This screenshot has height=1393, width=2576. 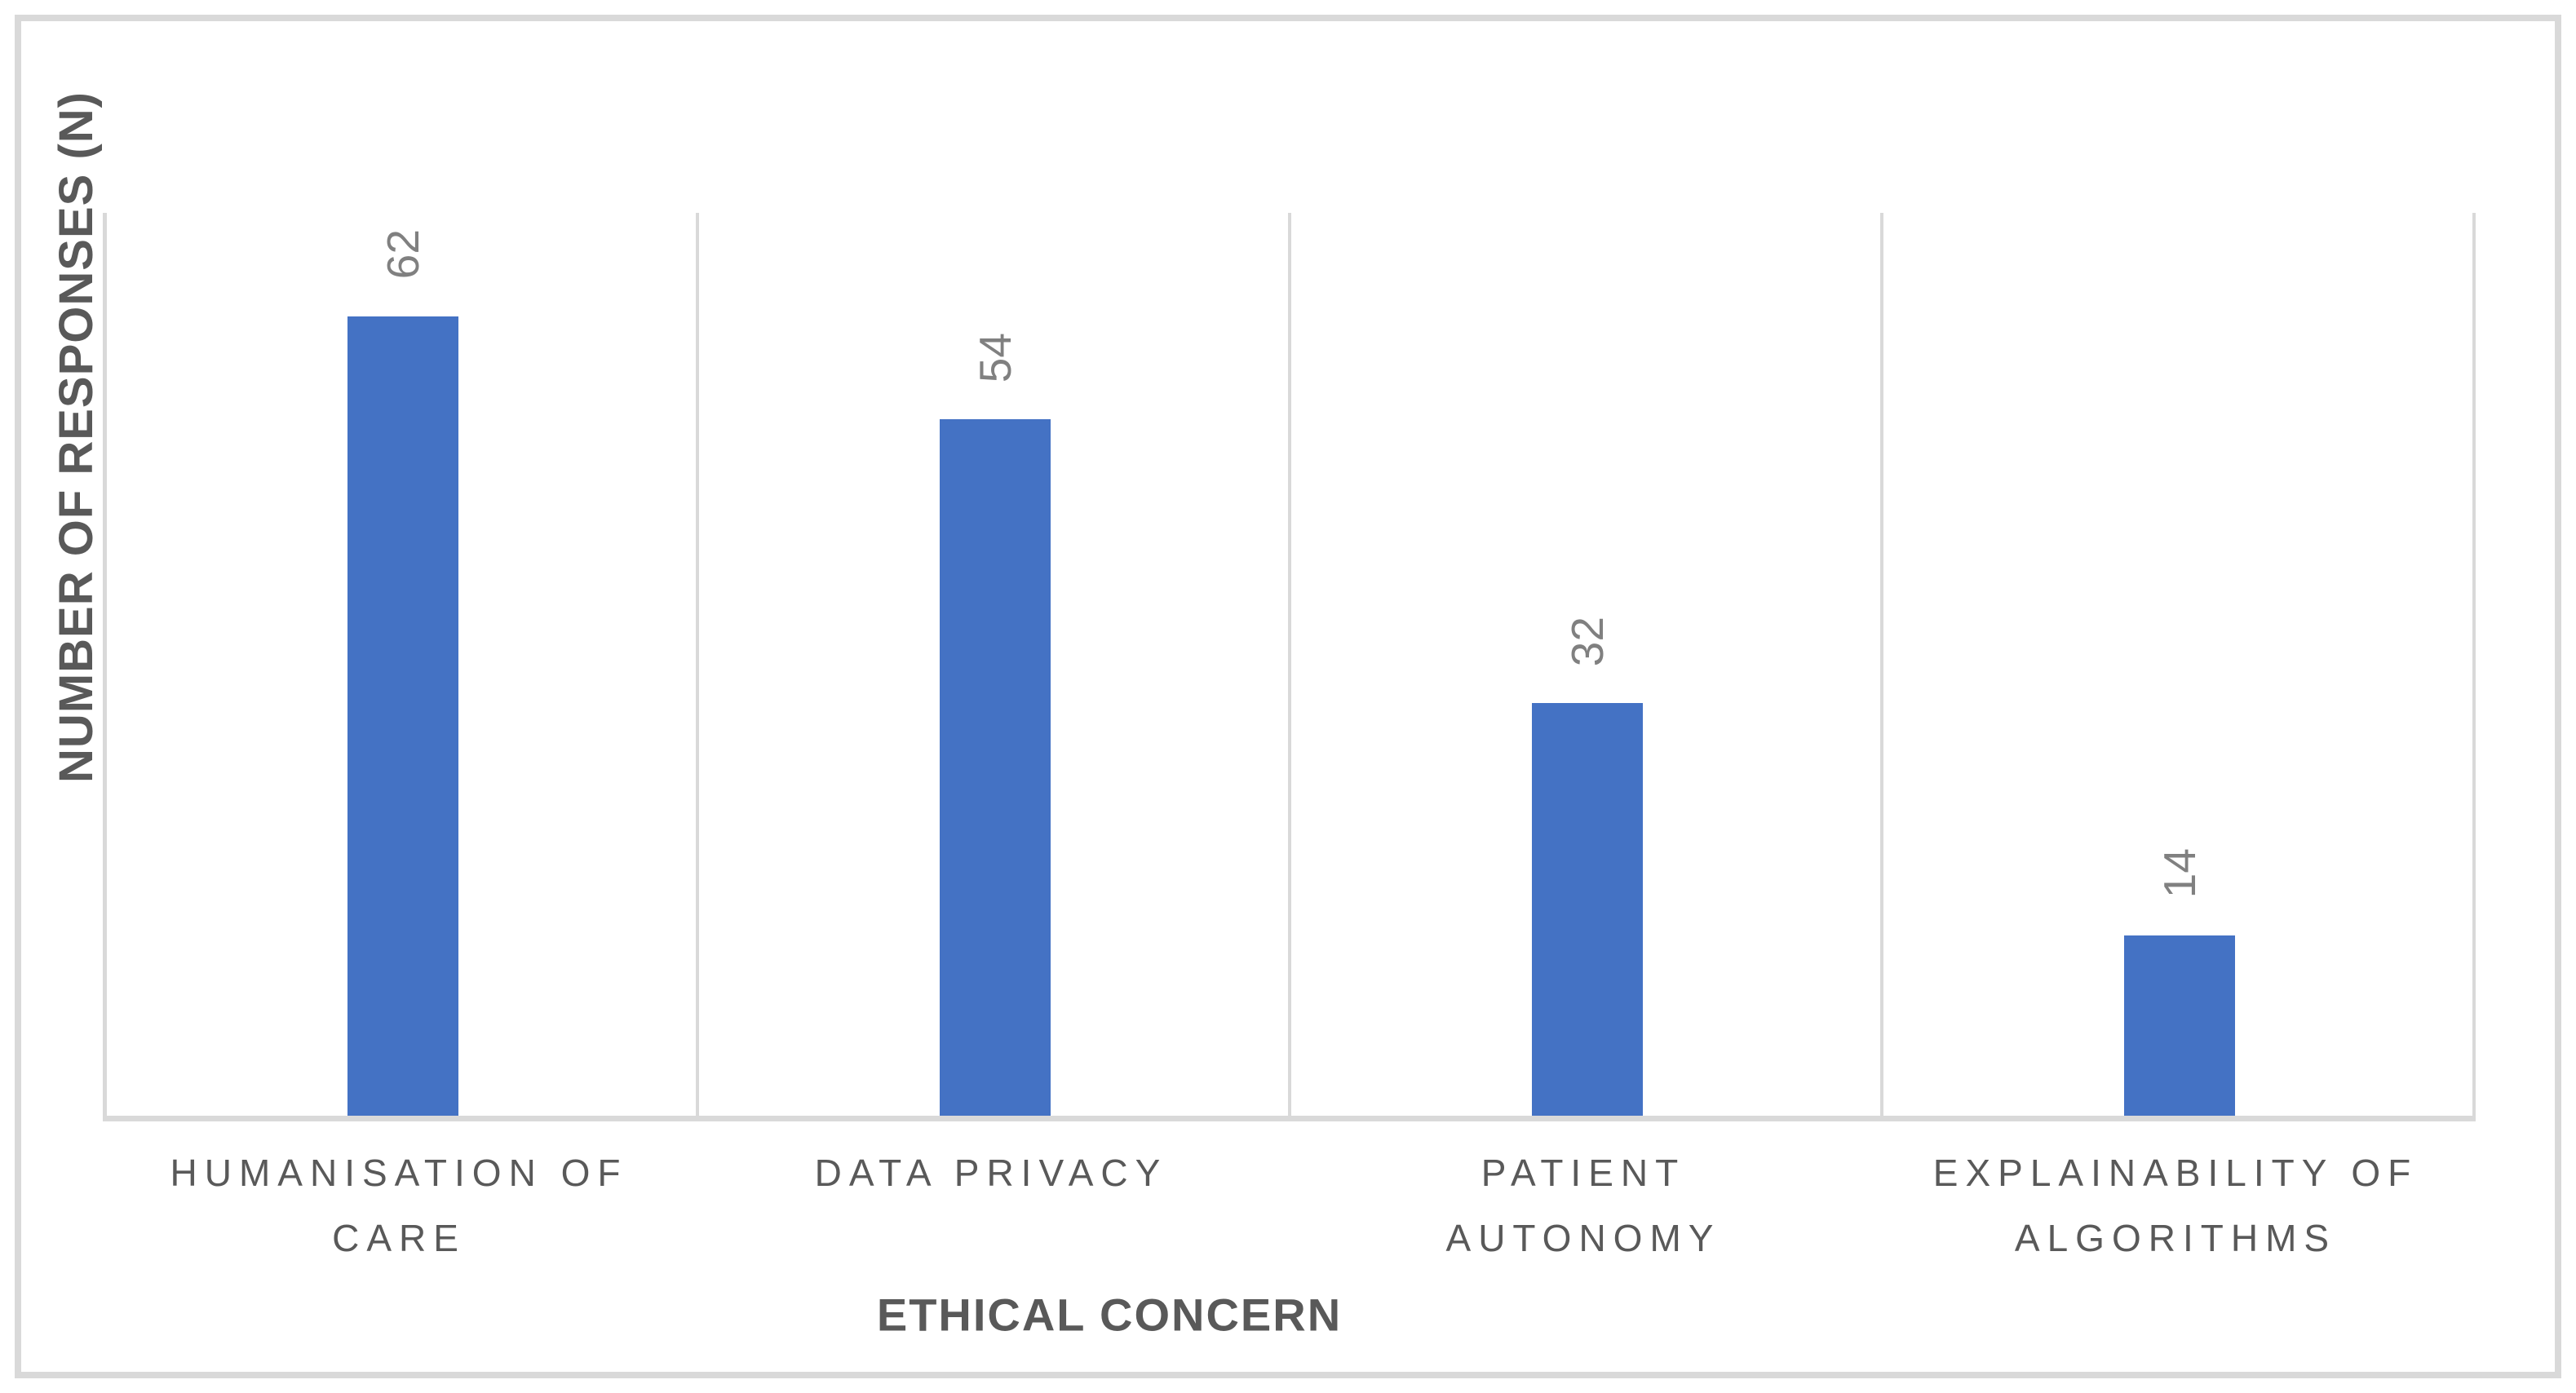 I want to click on category-label-line: DATA PRIVACY, so click(x=991, y=1173).